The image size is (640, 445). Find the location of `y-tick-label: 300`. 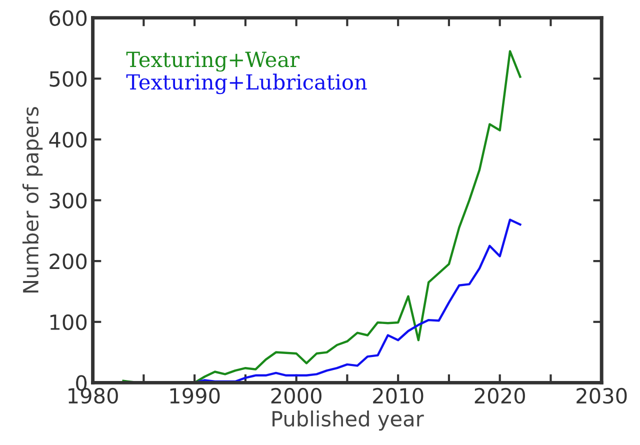

y-tick-label: 300 is located at coordinates (68, 200).